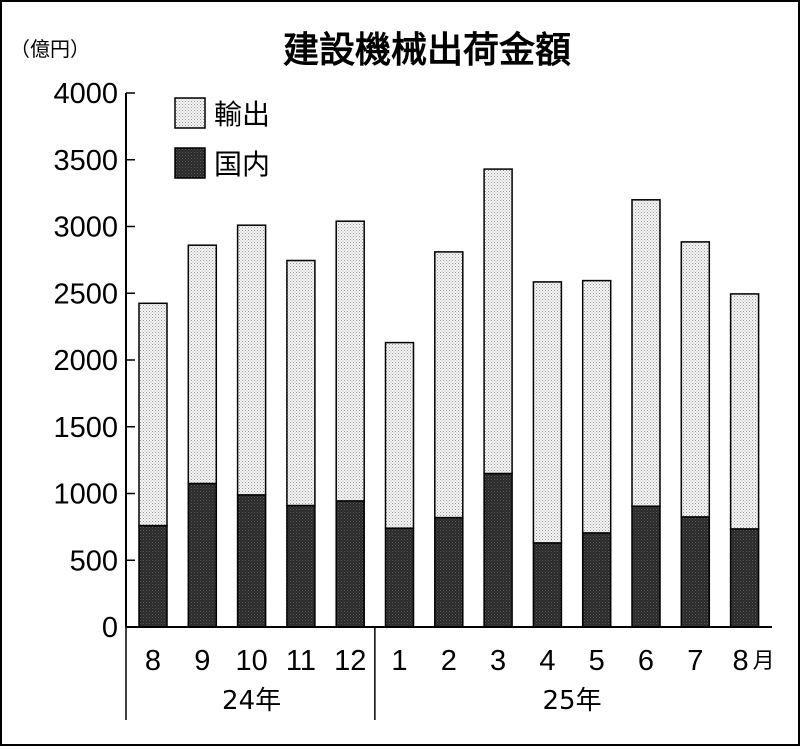 The width and height of the screenshot is (800, 749). I want to click on y-unit-label: （億円）, so click(50, 49).